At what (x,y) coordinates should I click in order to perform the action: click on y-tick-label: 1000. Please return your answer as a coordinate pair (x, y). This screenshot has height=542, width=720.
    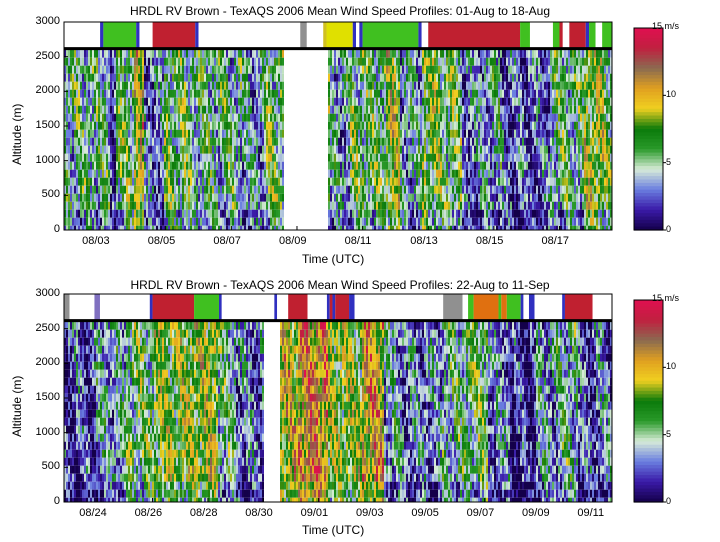
    Looking at the image, I should click on (48, 160).